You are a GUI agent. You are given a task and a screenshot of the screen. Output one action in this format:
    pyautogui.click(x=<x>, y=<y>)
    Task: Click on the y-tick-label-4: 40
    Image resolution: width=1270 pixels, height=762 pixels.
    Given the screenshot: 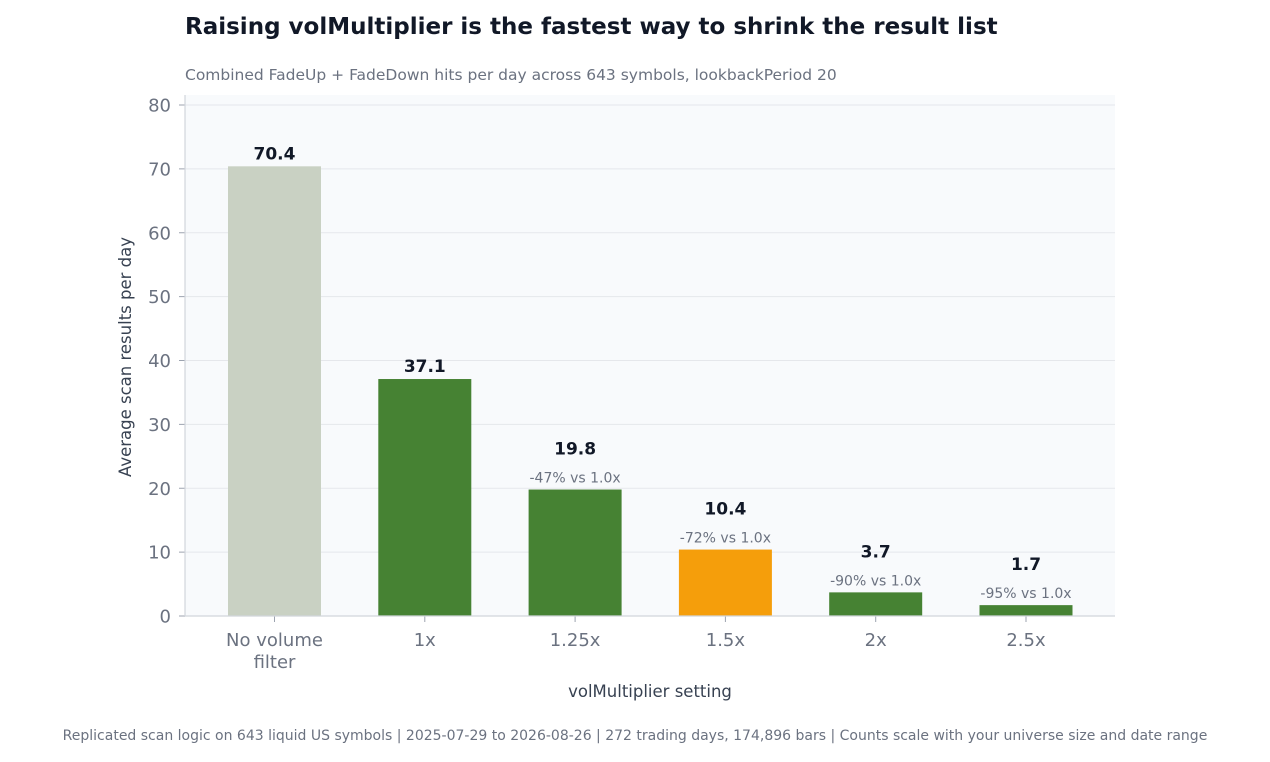 What is the action you would take?
    pyautogui.click(x=159, y=361)
    